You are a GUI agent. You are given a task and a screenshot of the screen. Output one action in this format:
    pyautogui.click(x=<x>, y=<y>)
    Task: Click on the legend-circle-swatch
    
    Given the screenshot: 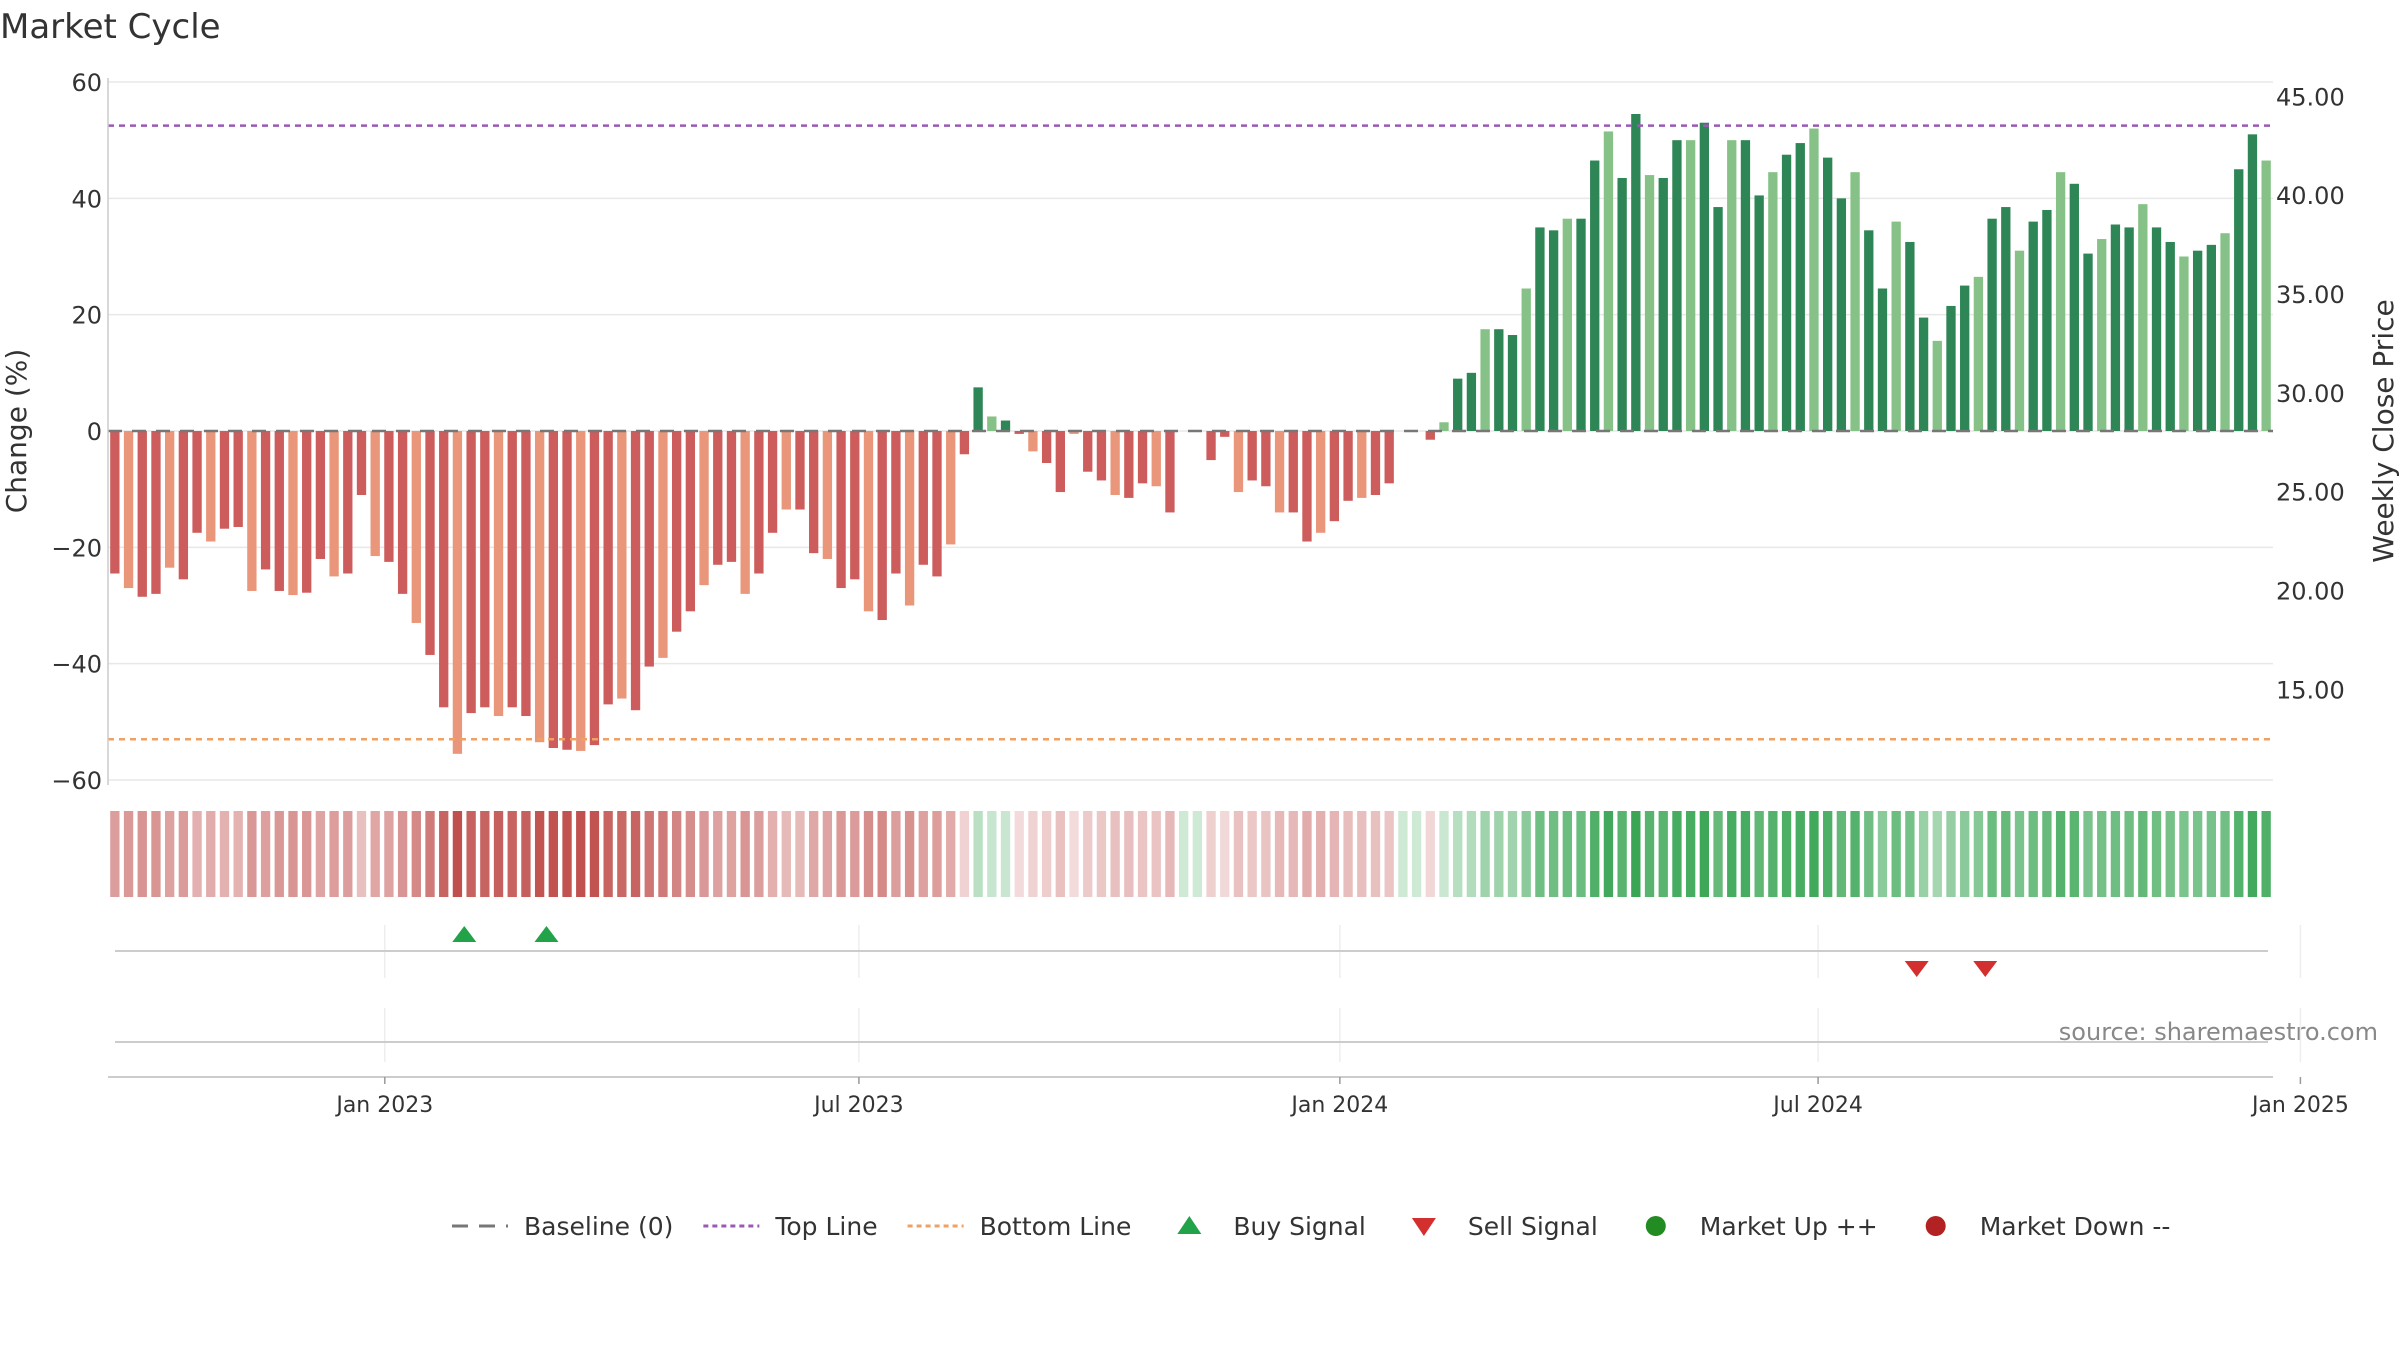 What is the action you would take?
    pyautogui.click(x=1655, y=1226)
    